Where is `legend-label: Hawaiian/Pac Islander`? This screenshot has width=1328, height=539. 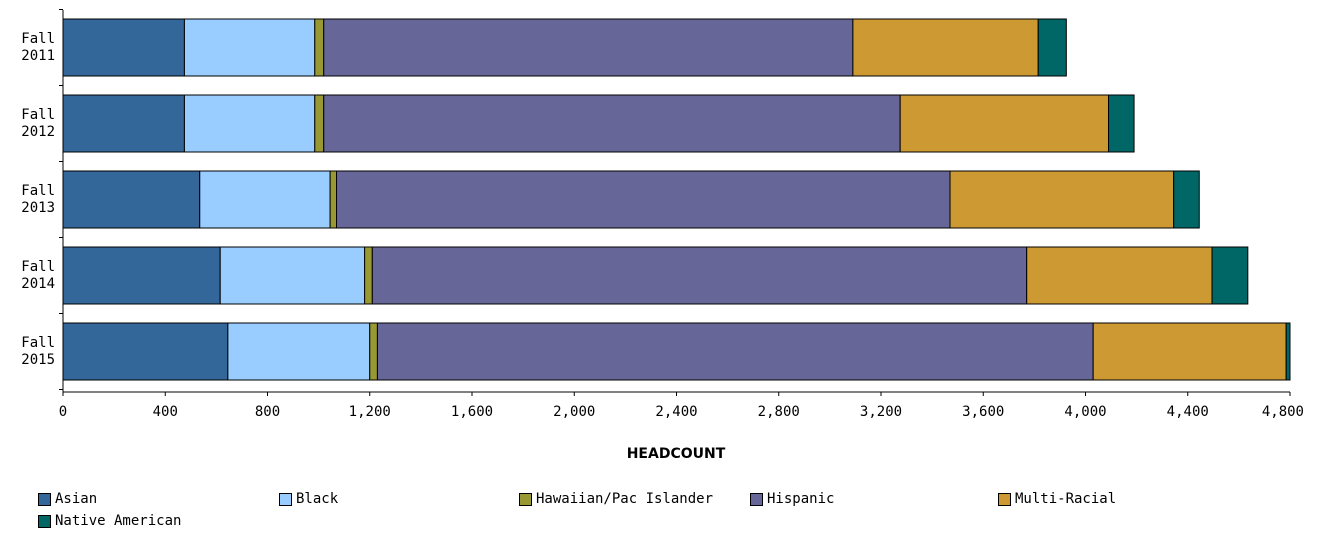
legend-label: Hawaiian/Pac Islander is located at coordinates (625, 499).